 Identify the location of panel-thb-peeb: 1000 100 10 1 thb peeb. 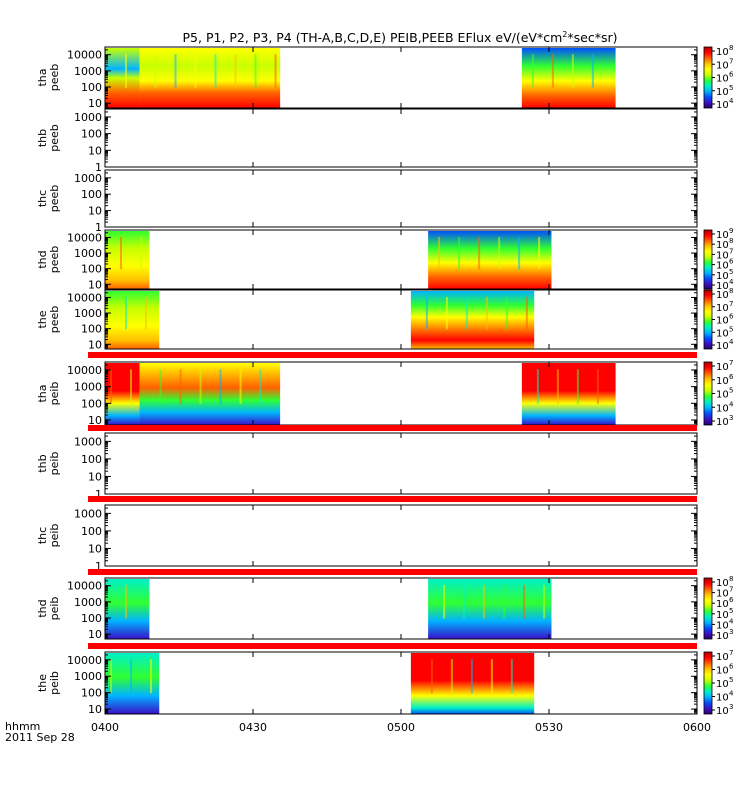
(367, 141).